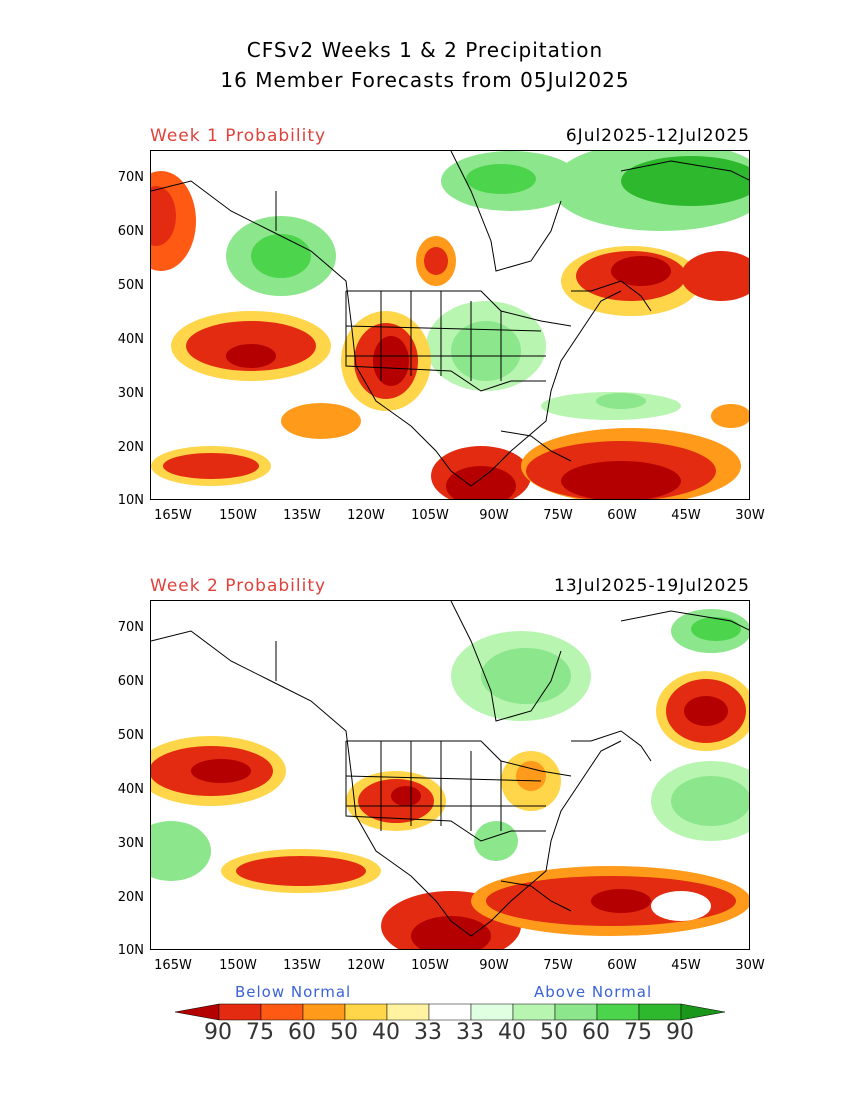  I want to click on chart-title: CFSv2 Weeks 1 & 2 Precipitation, so click(425, 50).